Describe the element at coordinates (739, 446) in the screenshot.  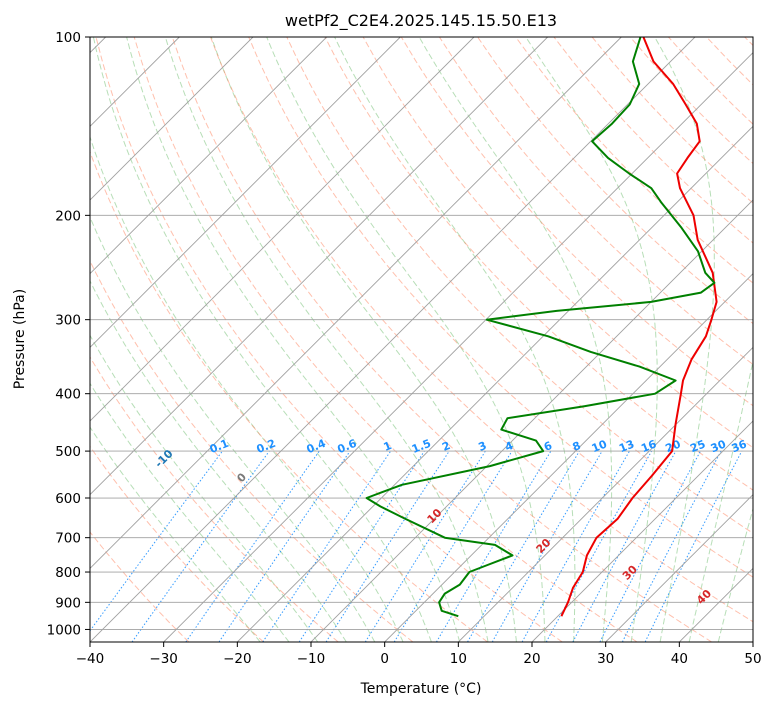
I see `mixing-ratio-label: 36` at that location.